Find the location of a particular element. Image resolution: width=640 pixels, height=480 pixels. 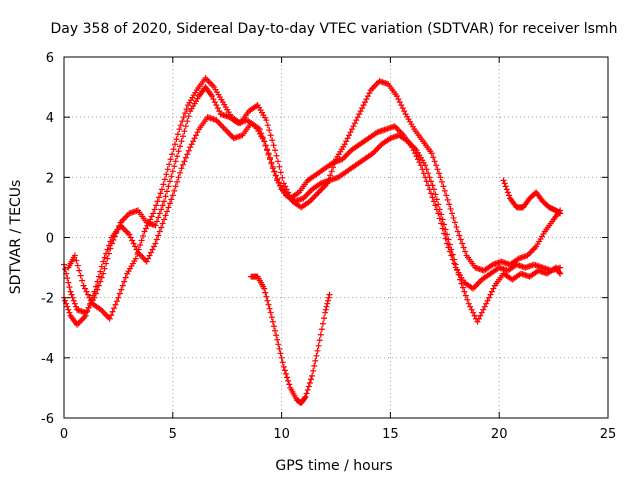

y-tick-label: -4 is located at coordinates (47, 359).